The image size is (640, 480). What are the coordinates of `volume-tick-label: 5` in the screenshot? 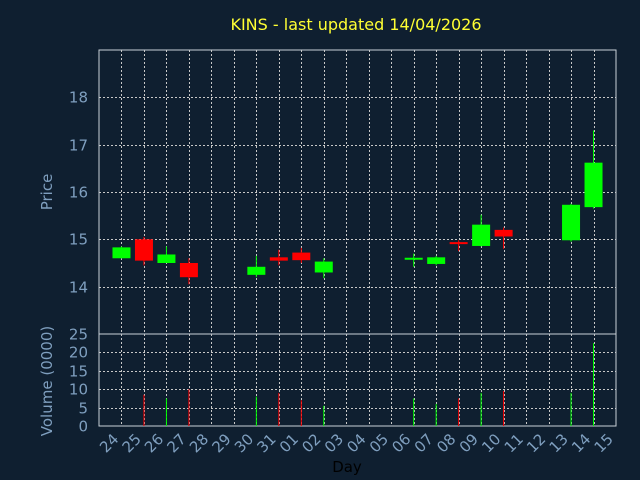 It's located at (83, 409).